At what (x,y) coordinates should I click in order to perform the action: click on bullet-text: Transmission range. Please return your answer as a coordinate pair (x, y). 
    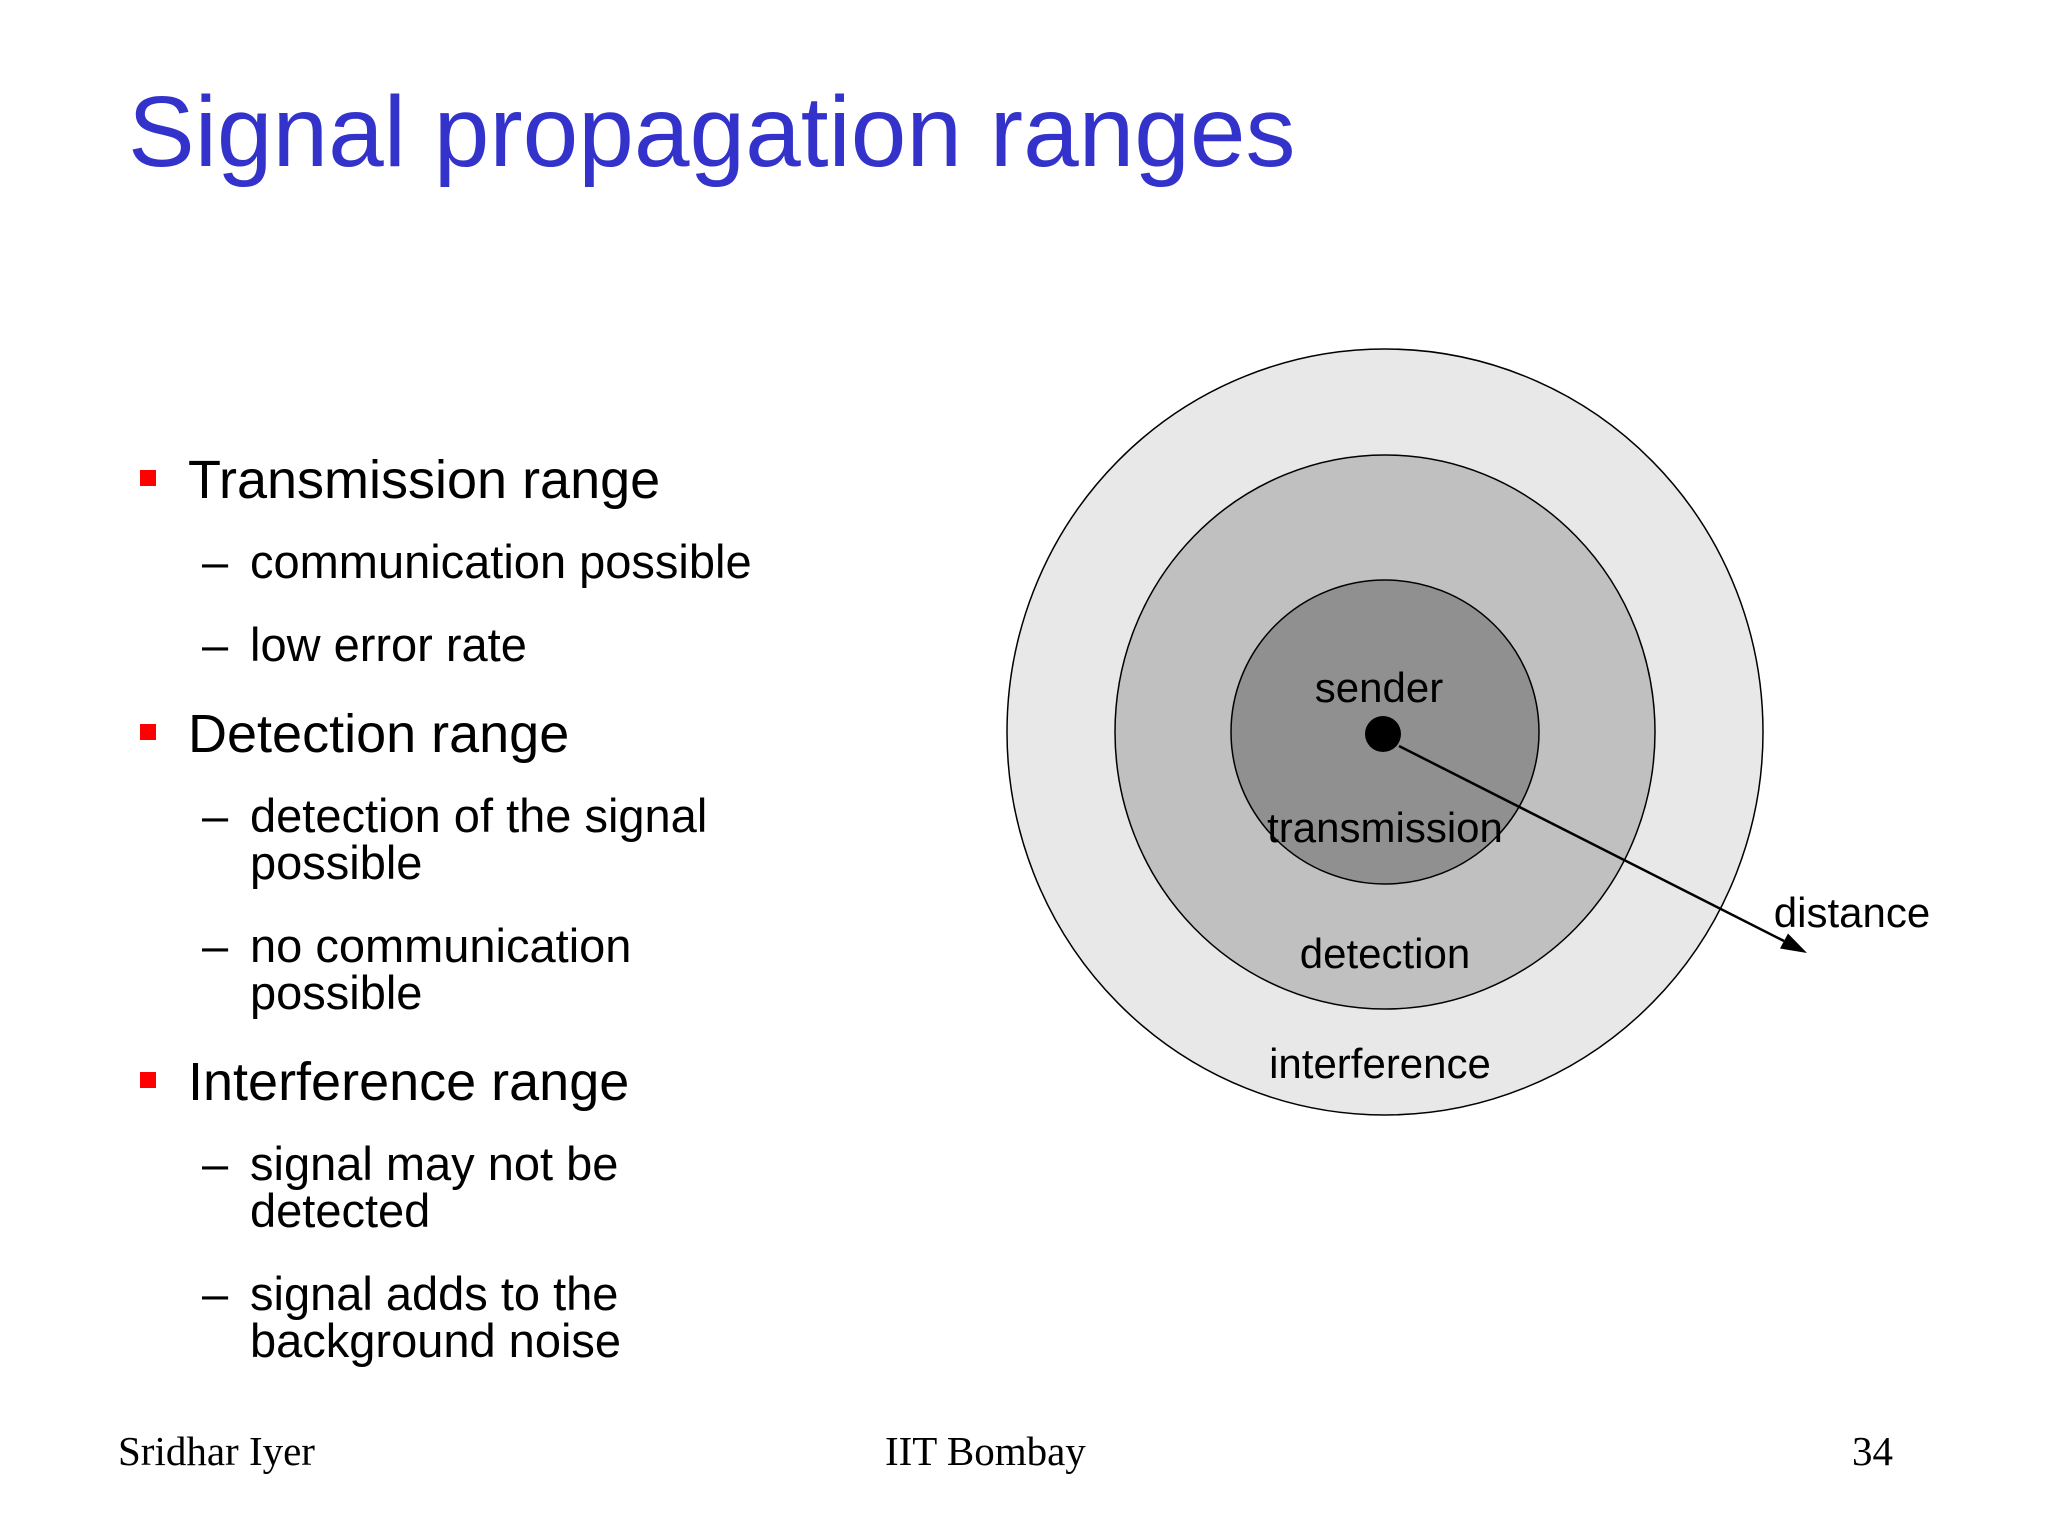
    Looking at the image, I should click on (424, 480).